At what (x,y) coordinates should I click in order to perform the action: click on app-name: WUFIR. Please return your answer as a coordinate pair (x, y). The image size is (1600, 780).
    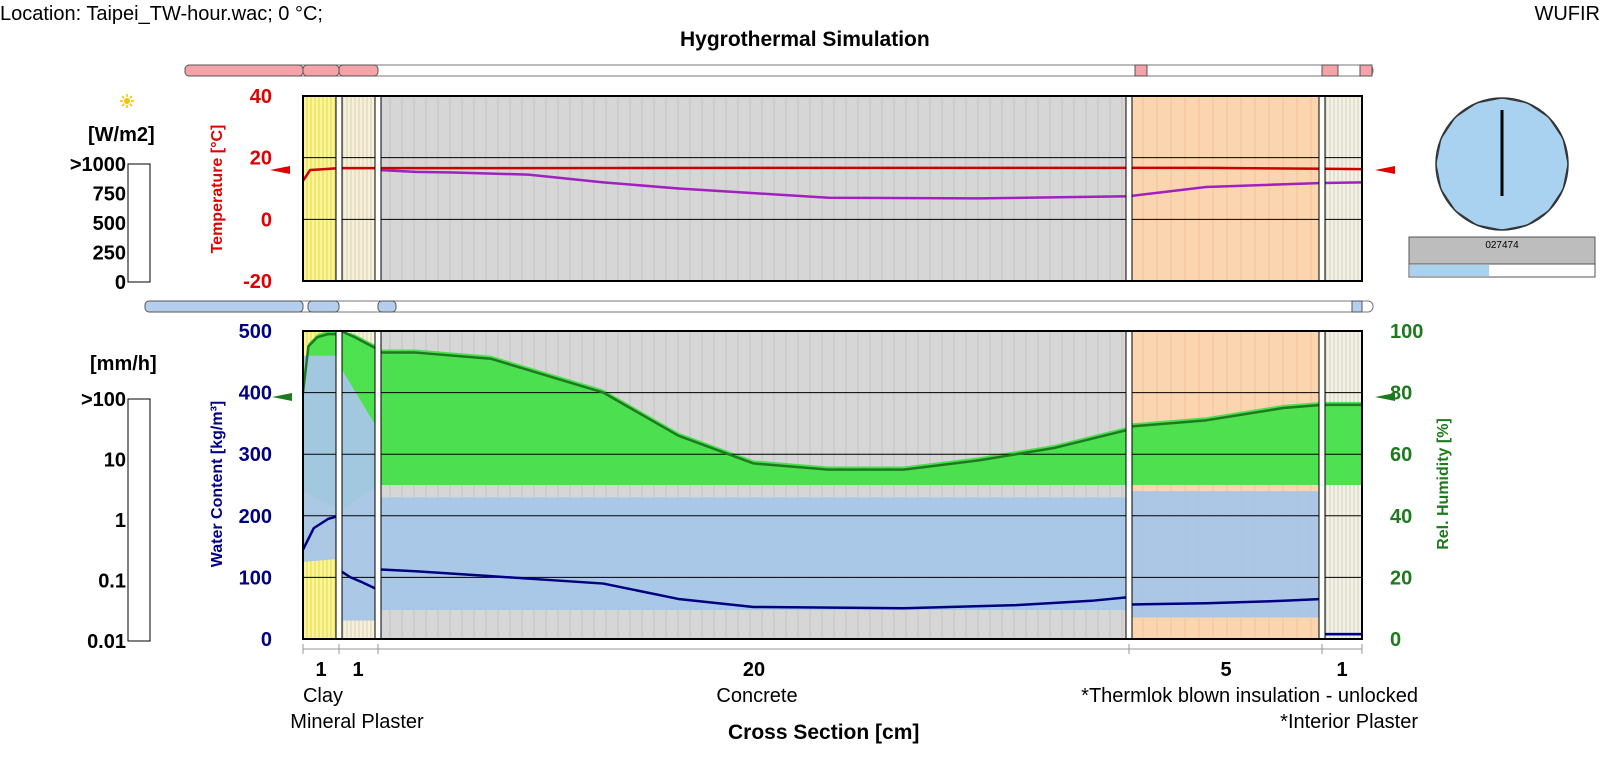
    Looking at the image, I should click on (1567, 14).